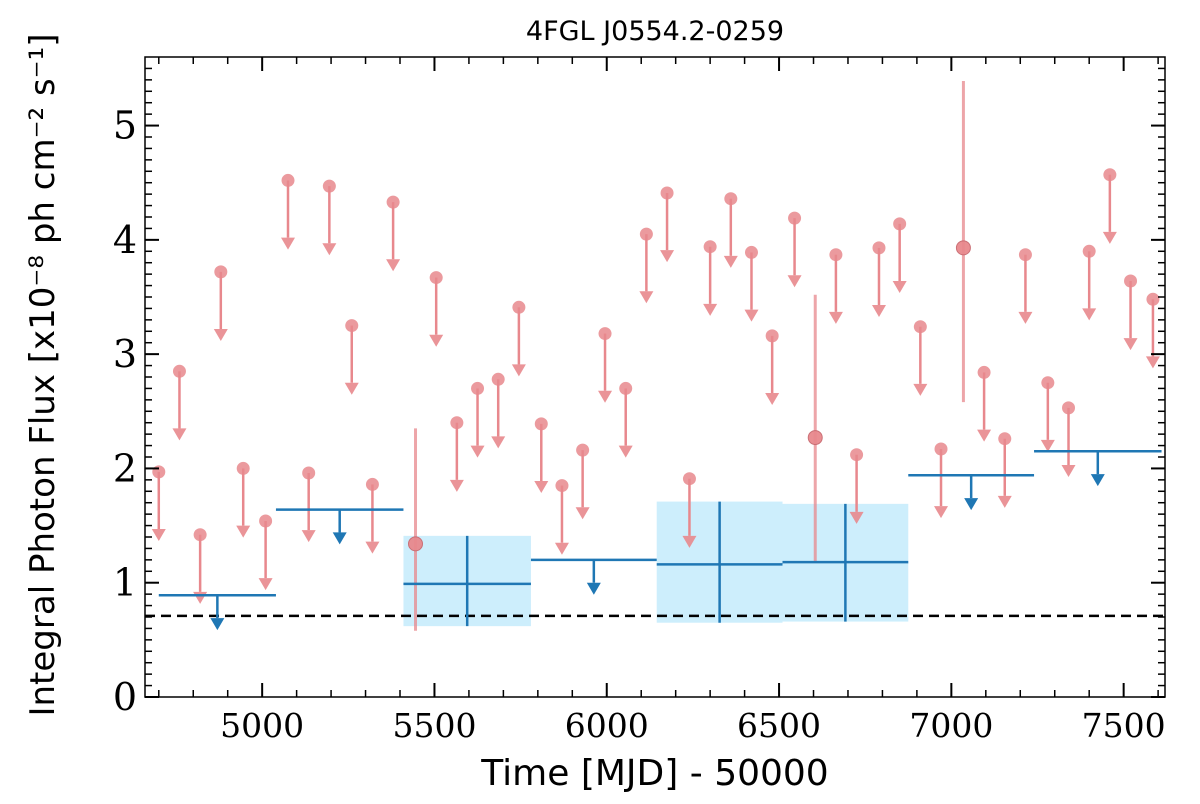  Describe the element at coordinates (125, 240) in the screenshot. I see `y-tick-label: 4` at that location.